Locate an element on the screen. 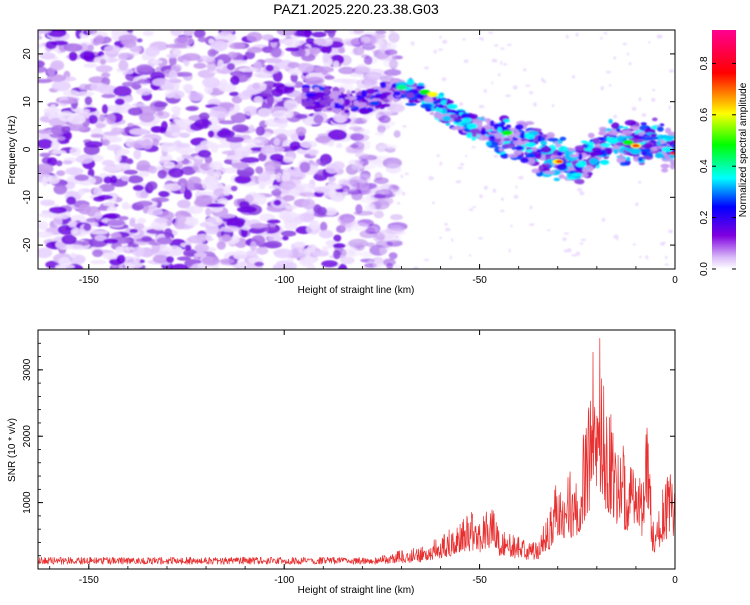 Image resolution: width=750 pixels, height=605 pixels. figure-title: PAZ1.2025.220.23.38.G03 is located at coordinates (356, 9).